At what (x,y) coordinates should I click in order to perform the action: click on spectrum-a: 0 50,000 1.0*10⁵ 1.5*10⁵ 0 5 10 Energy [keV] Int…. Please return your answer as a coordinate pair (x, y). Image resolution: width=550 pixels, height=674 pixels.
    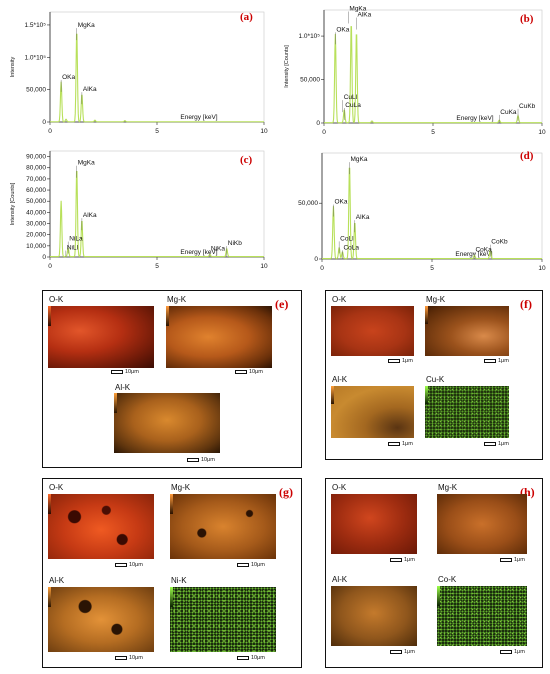
    Looking at the image, I should click on (137, 72).